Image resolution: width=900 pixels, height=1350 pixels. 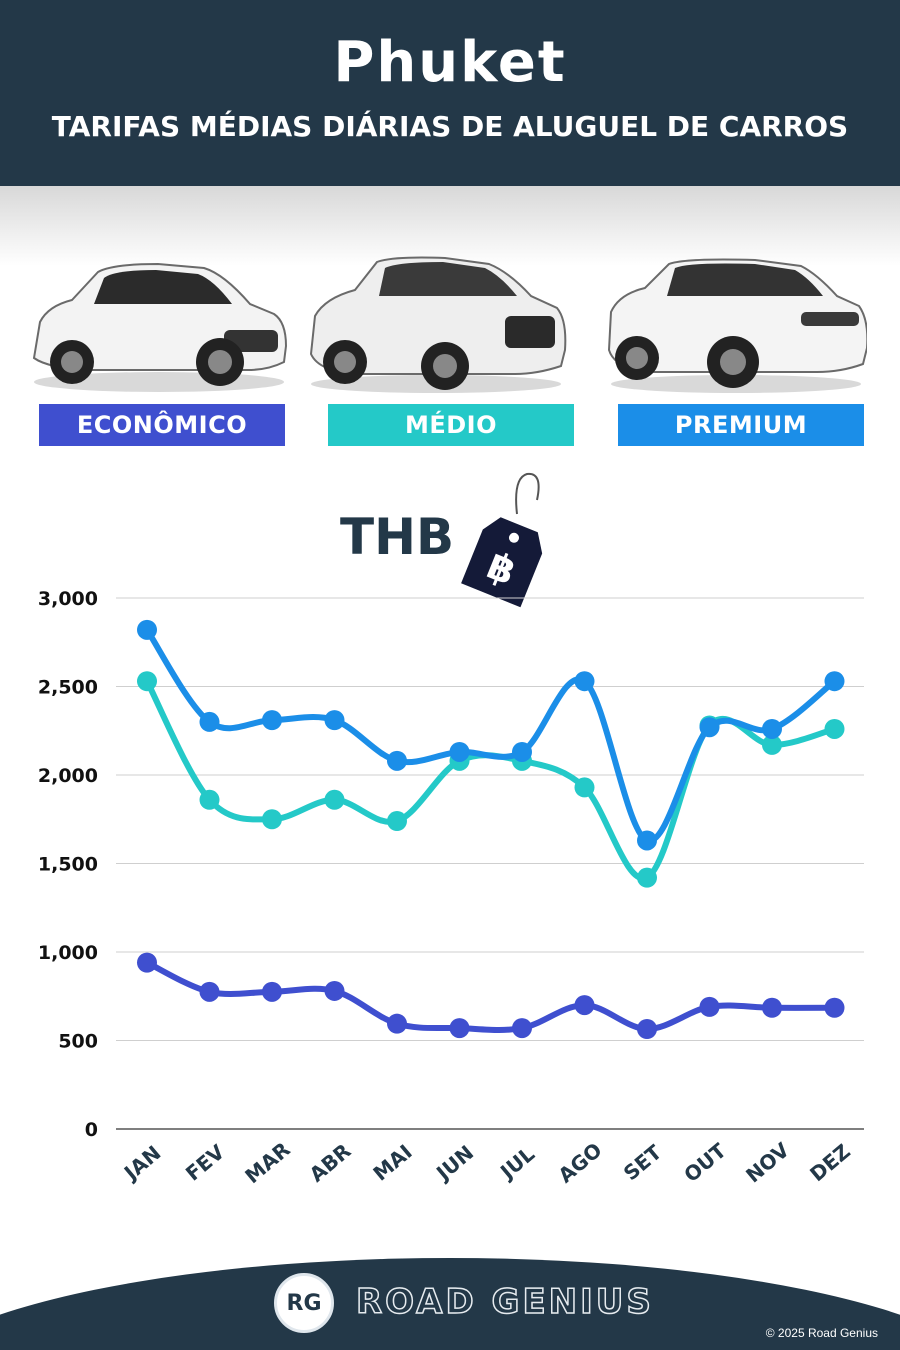 I want to click on x-tick-label: AGO, so click(x=580, y=1163).